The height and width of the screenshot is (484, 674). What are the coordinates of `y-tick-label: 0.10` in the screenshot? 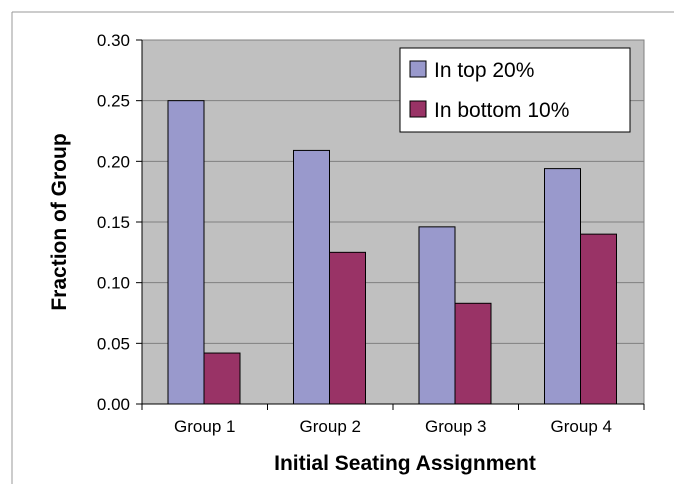 It's located at (113, 283).